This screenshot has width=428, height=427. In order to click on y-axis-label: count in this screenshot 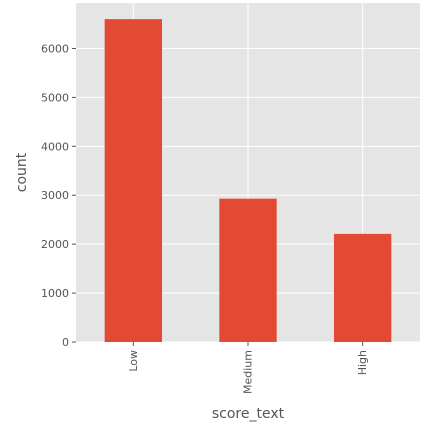, I will do `click(22, 172)`.